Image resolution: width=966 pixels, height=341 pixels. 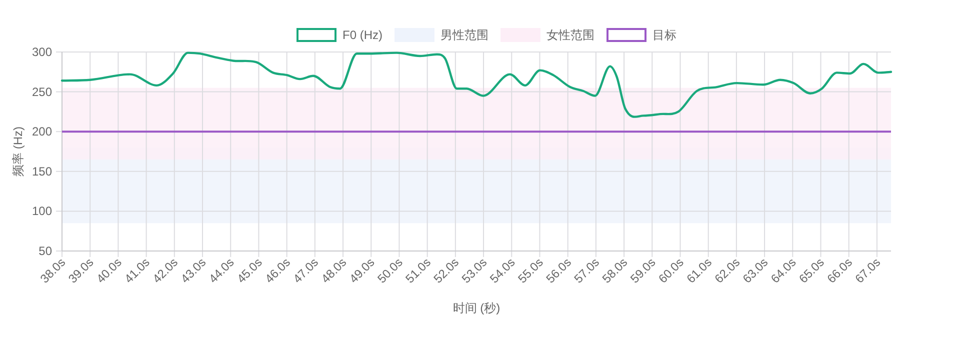 What do you see at coordinates (18, 151) in the screenshot?
I see `y-axis-title: 频率 (Hz)` at bounding box center [18, 151].